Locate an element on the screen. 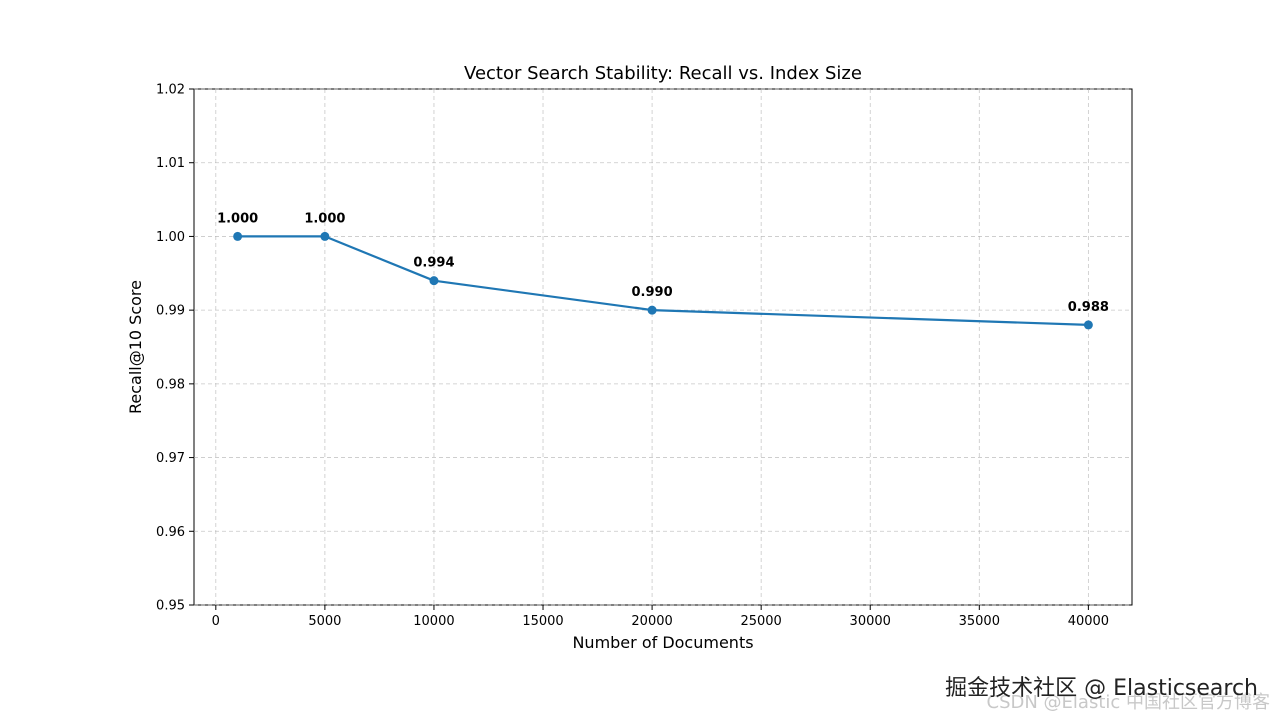 The width and height of the screenshot is (1280, 720). series-line is located at coordinates (663, 280).